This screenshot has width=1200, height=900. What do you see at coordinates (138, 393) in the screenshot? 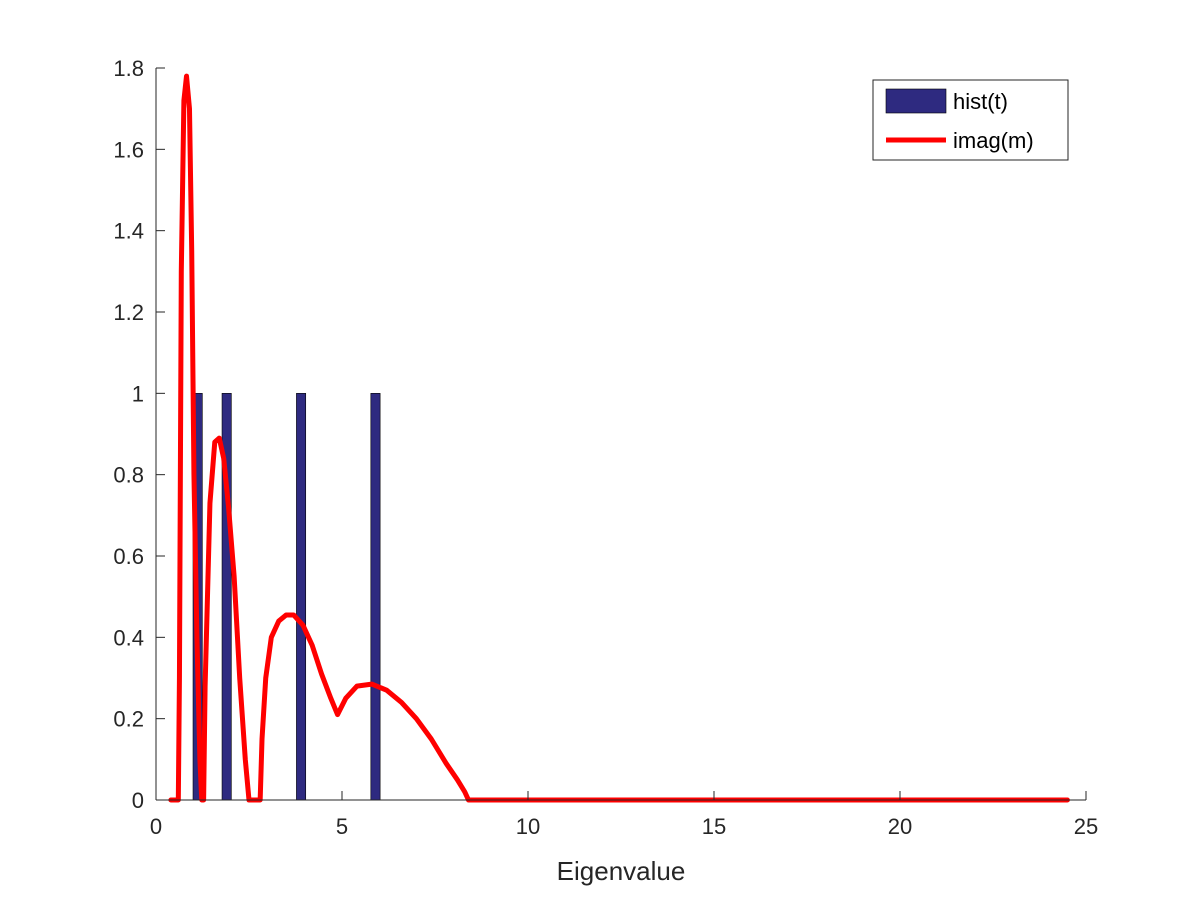
I see `y-tick-label: 1` at bounding box center [138, 393].